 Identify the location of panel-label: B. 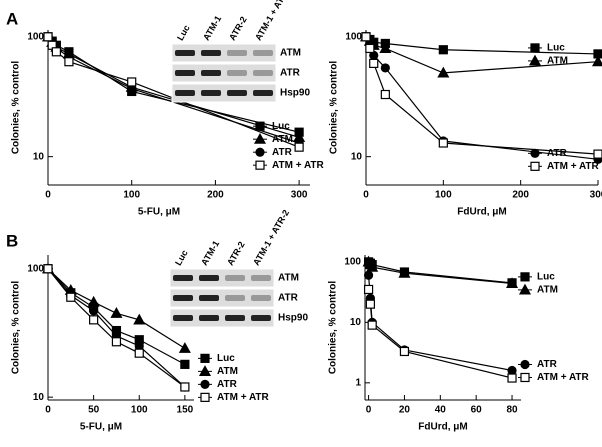
(12, 240).